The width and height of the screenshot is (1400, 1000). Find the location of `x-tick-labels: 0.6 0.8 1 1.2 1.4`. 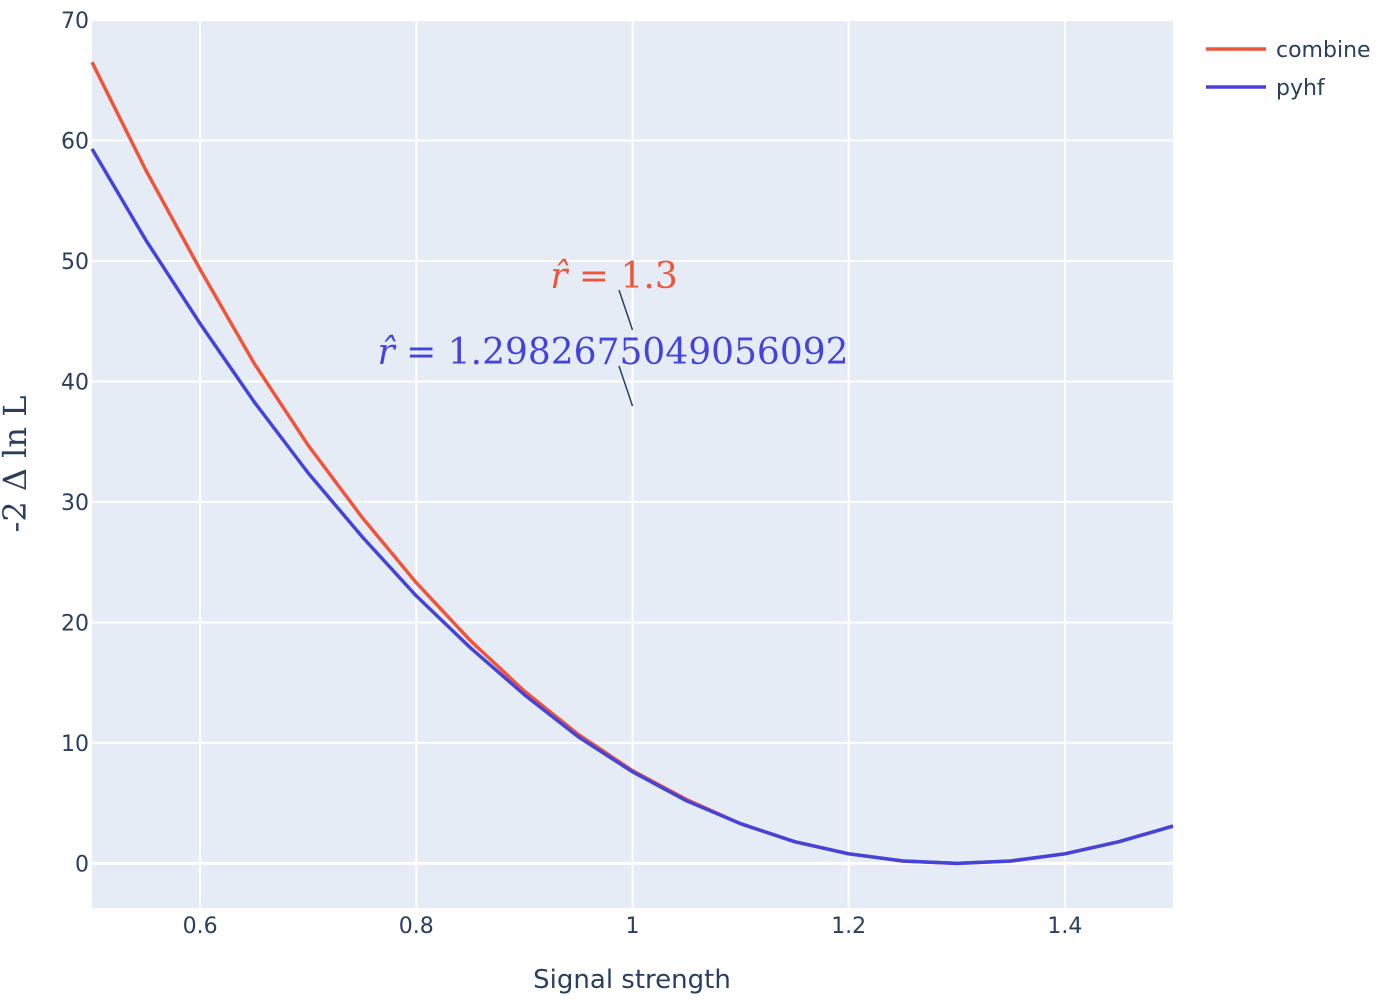

x-tick-labels: 0.6 0.8 1 1.2 1.4 is located at coordinates (633, 926).